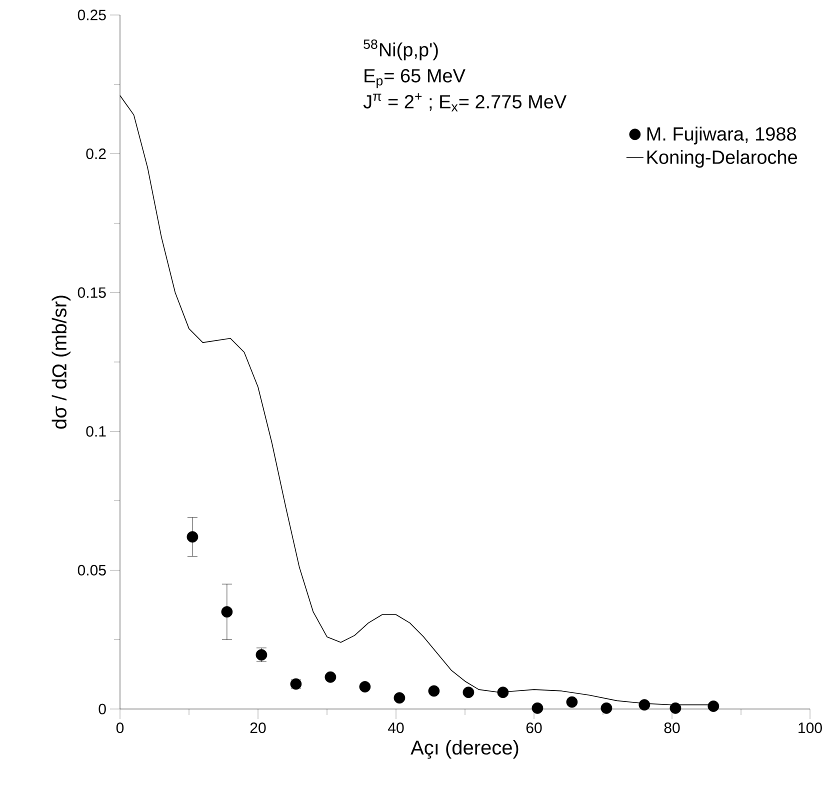  I want to click on annotation: $^{58}$Ni(p,p'), so click(401, 49).